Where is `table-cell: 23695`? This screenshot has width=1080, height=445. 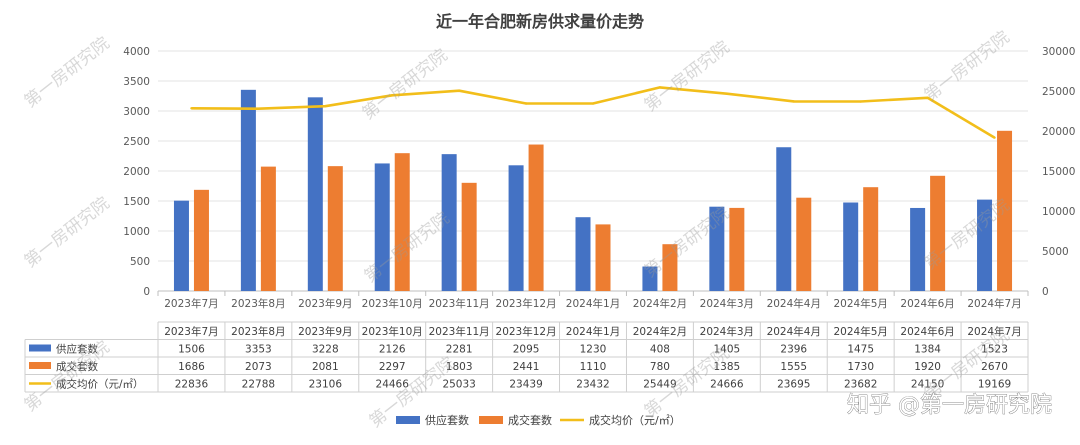 table-cell: 23695 is located at coordinates (793, 385).